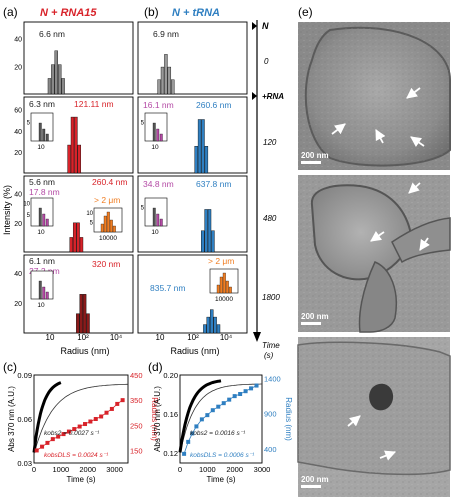  I want to click on panel-letter-b: (b), so click(151, 12).